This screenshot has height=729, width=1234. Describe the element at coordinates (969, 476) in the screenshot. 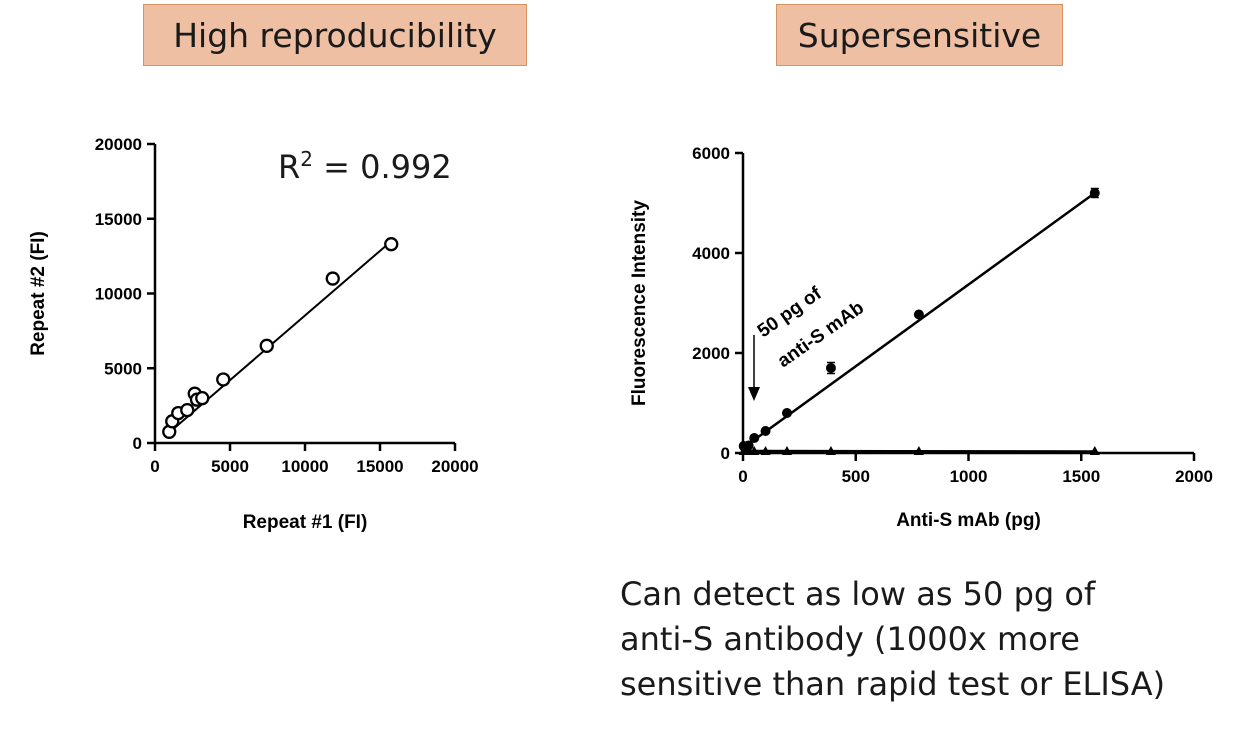

I see `x-tick-label: 1000` at that location.